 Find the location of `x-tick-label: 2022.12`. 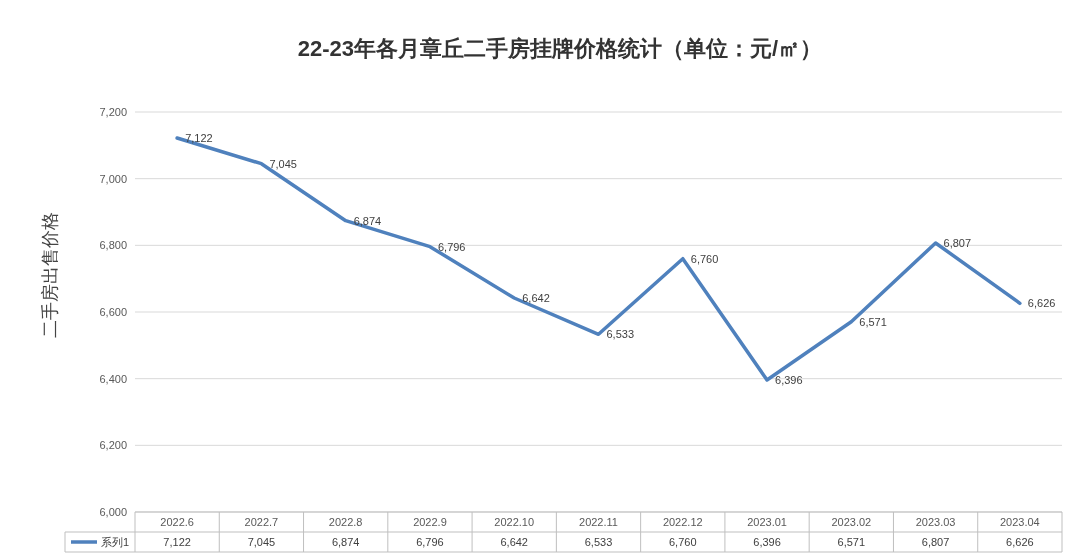

x-tick-label: 2022.12 is located at coordinates (682, 522).